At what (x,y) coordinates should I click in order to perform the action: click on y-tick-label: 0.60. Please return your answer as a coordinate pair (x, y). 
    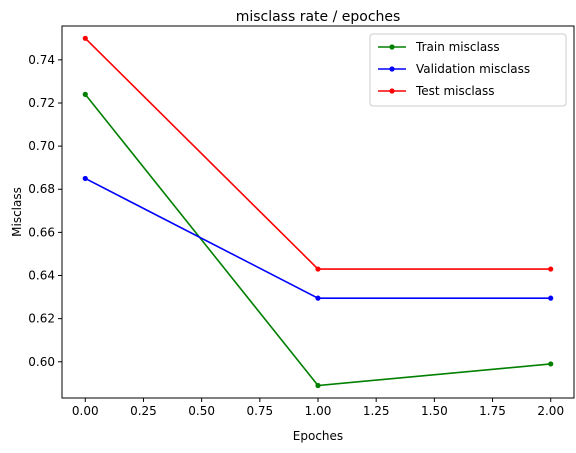
    Looking at the image, I should click on (41, 362).